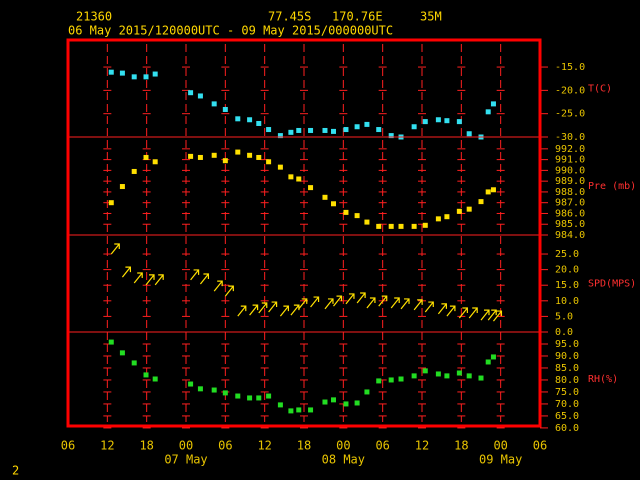  What do you see at coordinates (564, 332) in the screenshot?
I see `y-tick-label: 0.0` at bounding box center [564, 332].